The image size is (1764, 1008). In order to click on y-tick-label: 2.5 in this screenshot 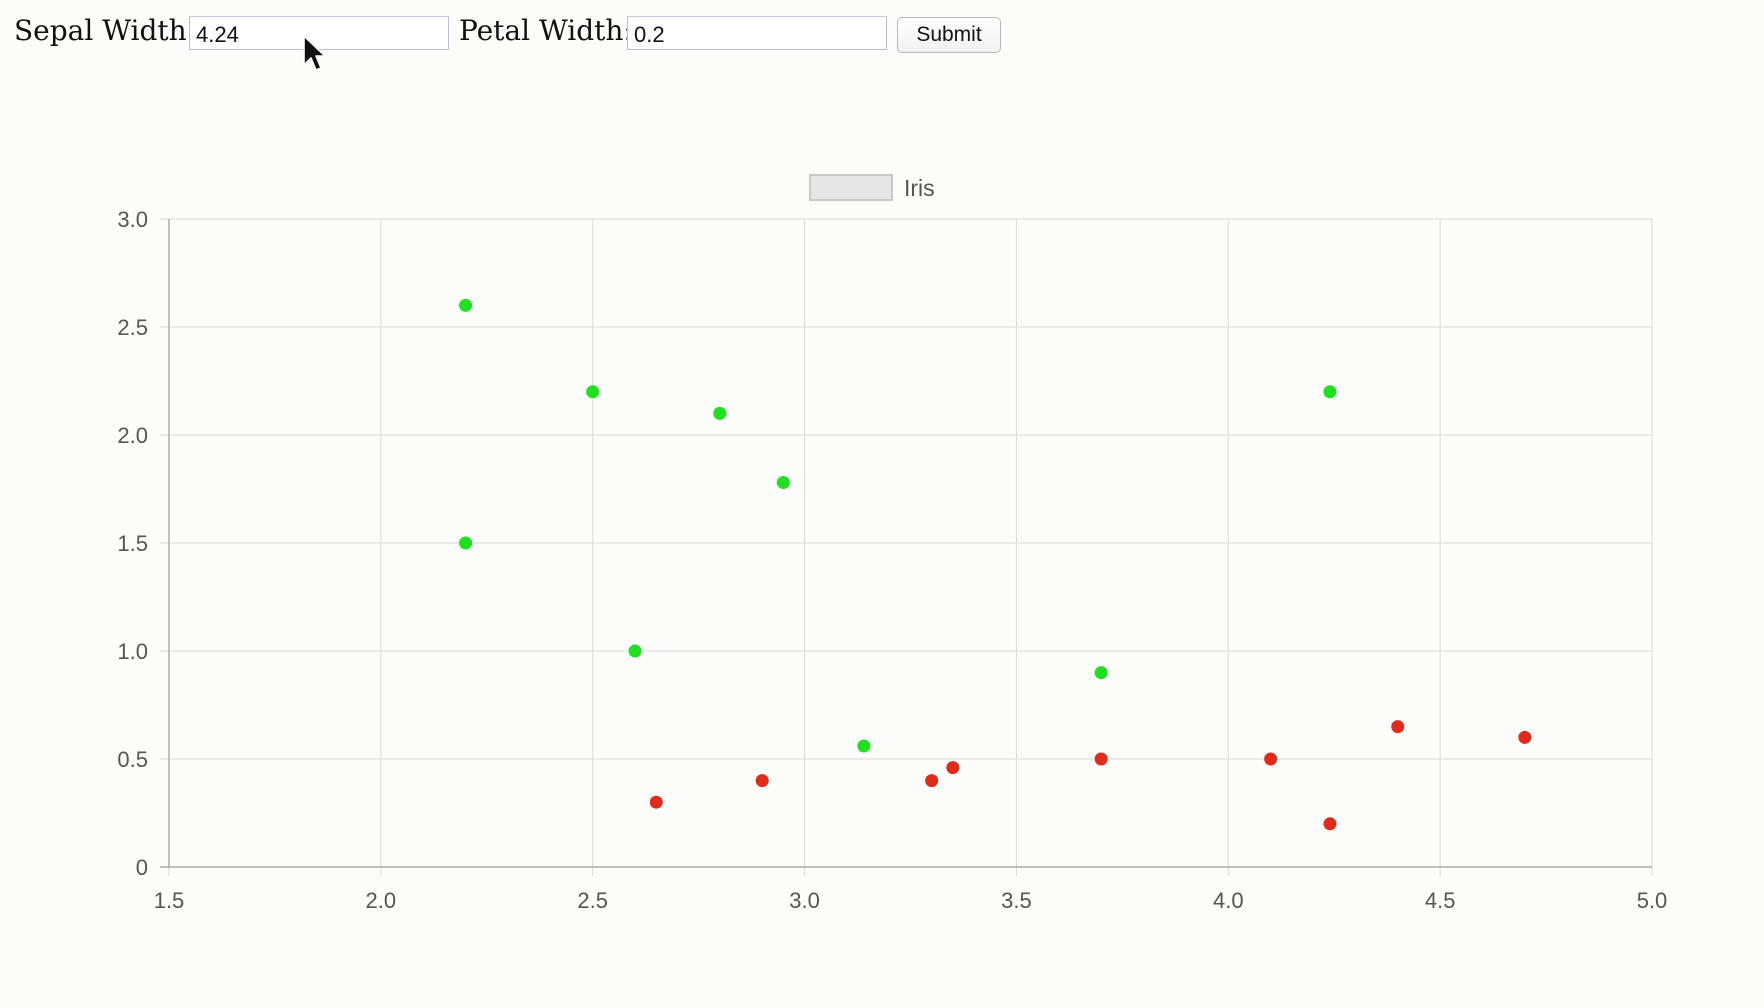, I will do `click(132, 327)`.